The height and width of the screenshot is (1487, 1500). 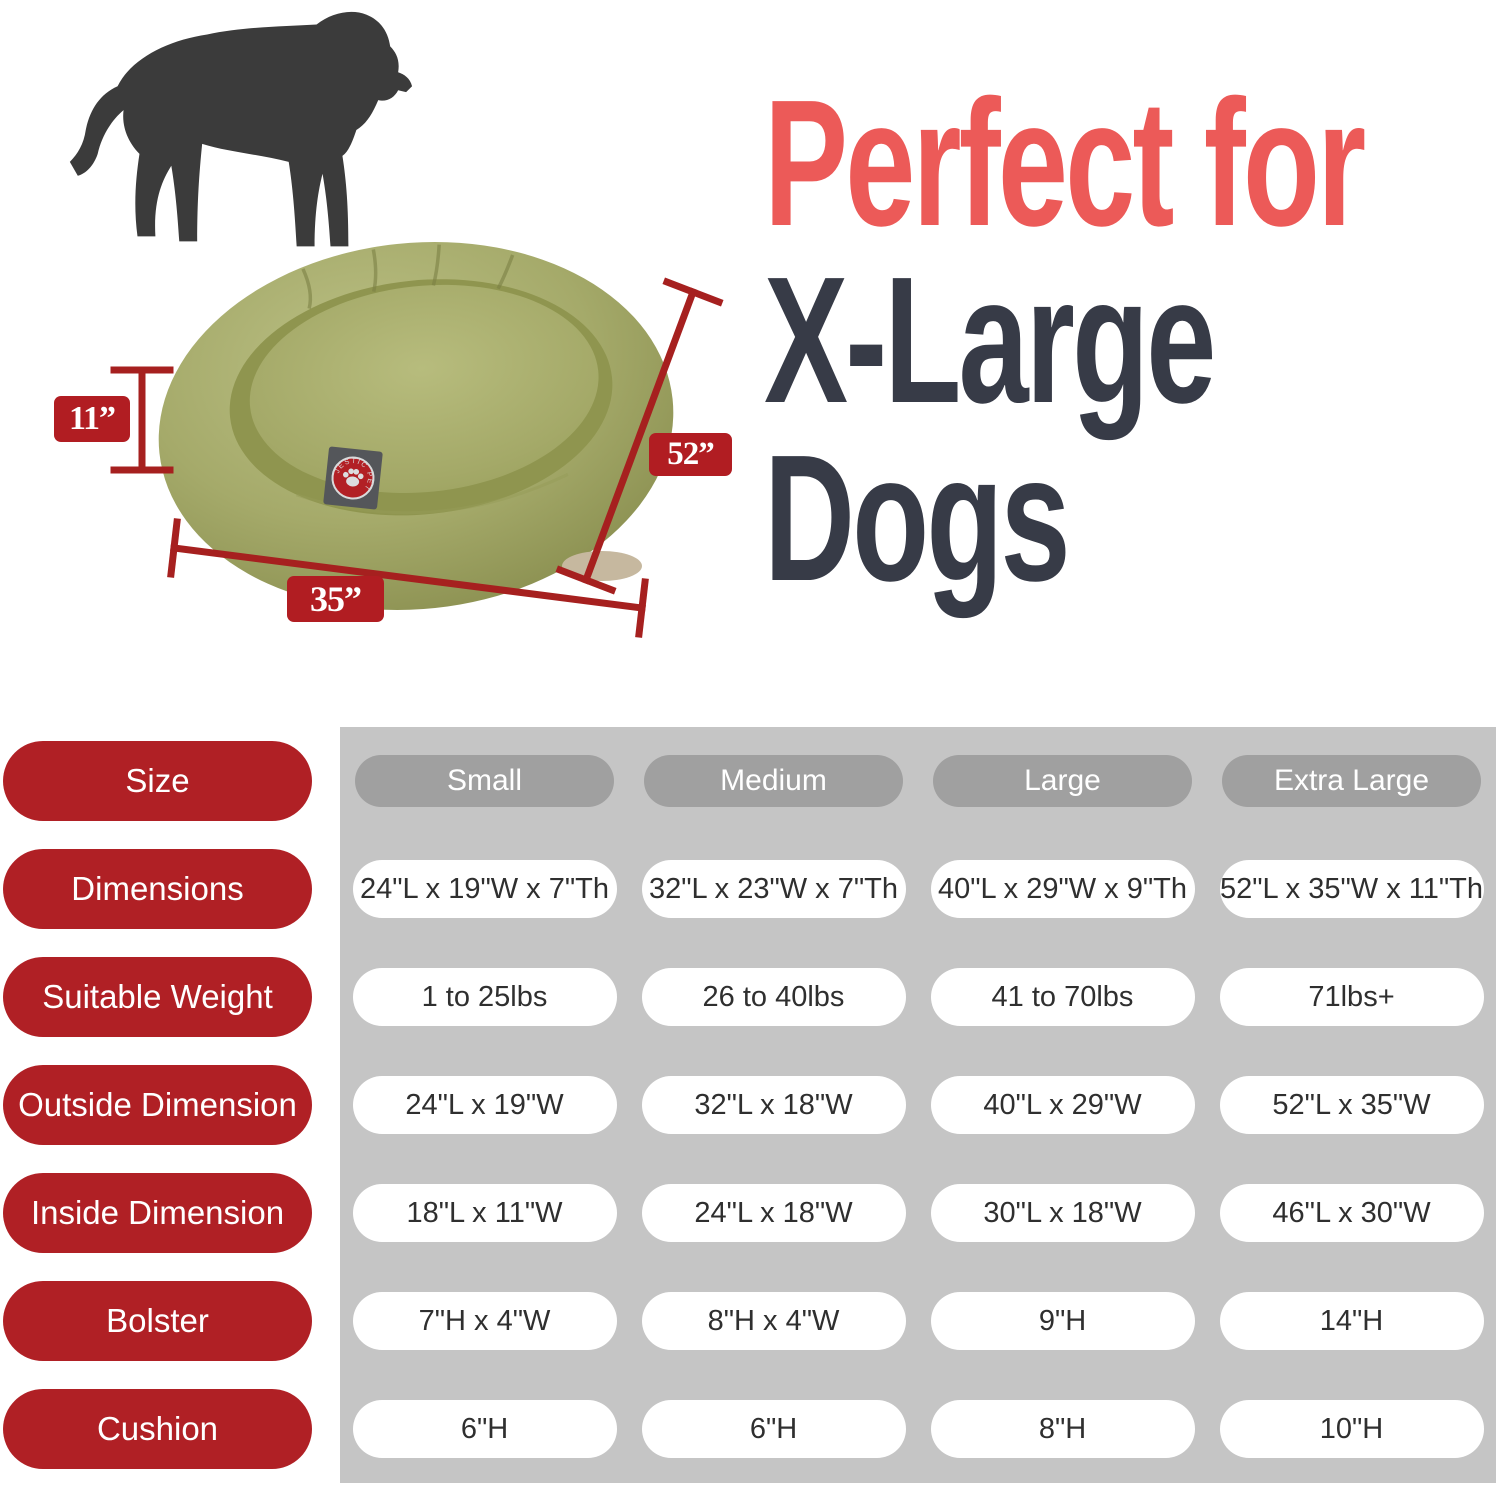 What do you see at coordinates (602, 566) in the screenshot?
I see `bed-underside` at bounding box center [602, 566].